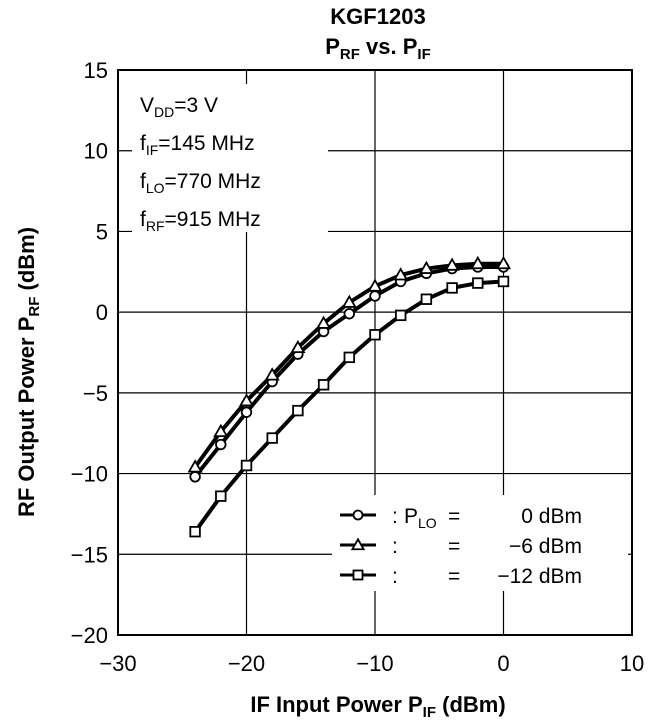  I want to click on condition-value: =915 MHz, so click(213, 219).